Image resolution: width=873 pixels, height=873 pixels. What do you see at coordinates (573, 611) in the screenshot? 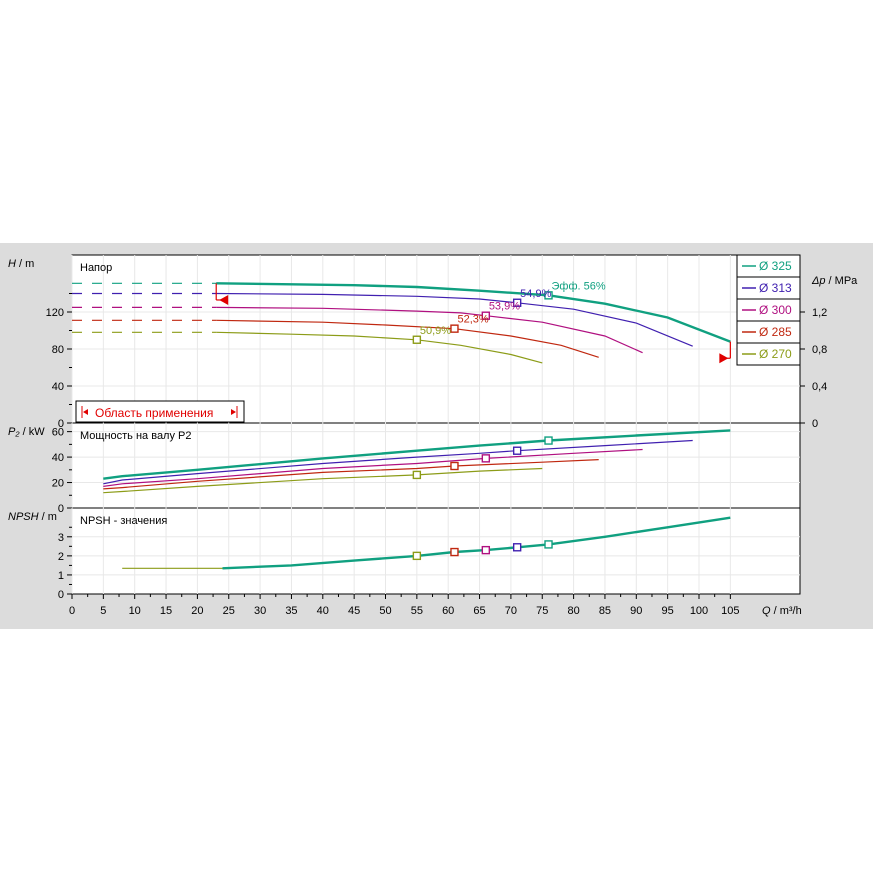
I see `x-tick-label: 80` at bounding box center [573, 611].